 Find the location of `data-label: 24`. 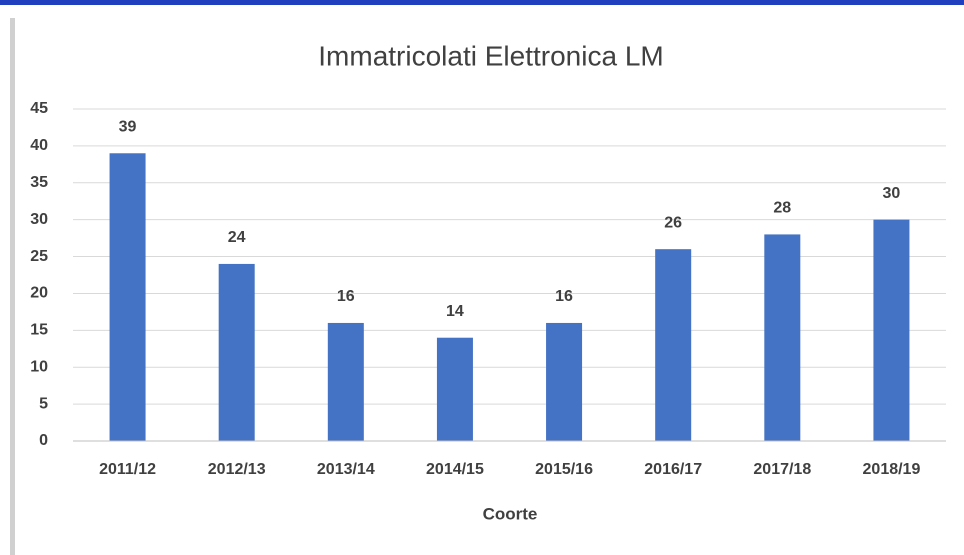

data-label: 24 is located at coordinates (237, 237).